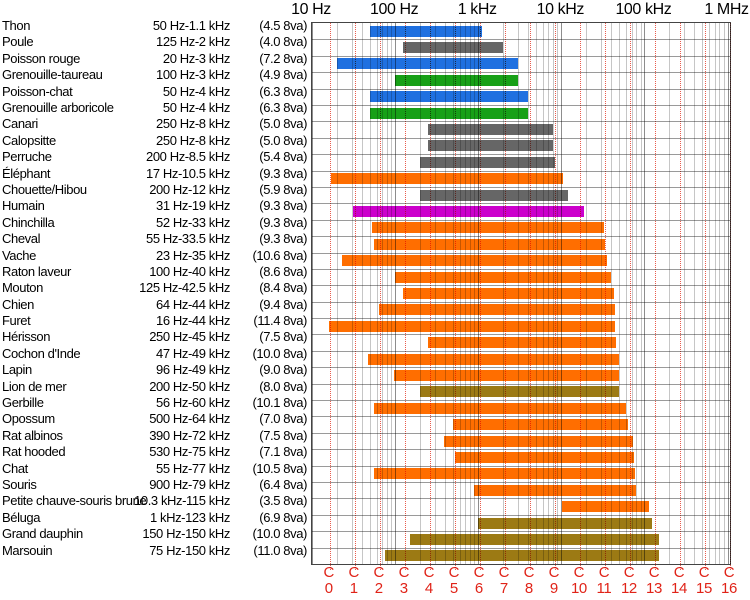 The width and height of the screenshot is (750, 600). I want to click on animal-name: Béluga, so click(21, 517).